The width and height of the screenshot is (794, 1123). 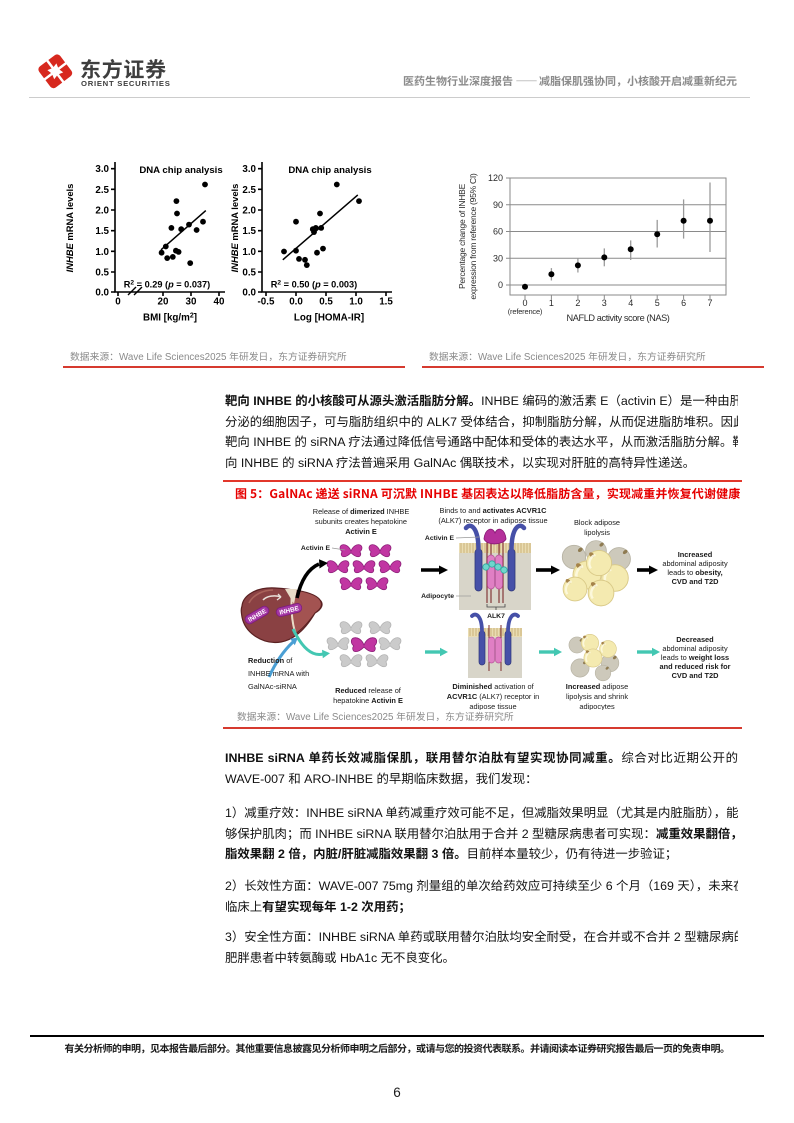 What do you see at coordinates (493, 696) in the screenshot?
I see `svg-text: ACVR1C (ALK7) receptor in` at bounding box center [493, 696].